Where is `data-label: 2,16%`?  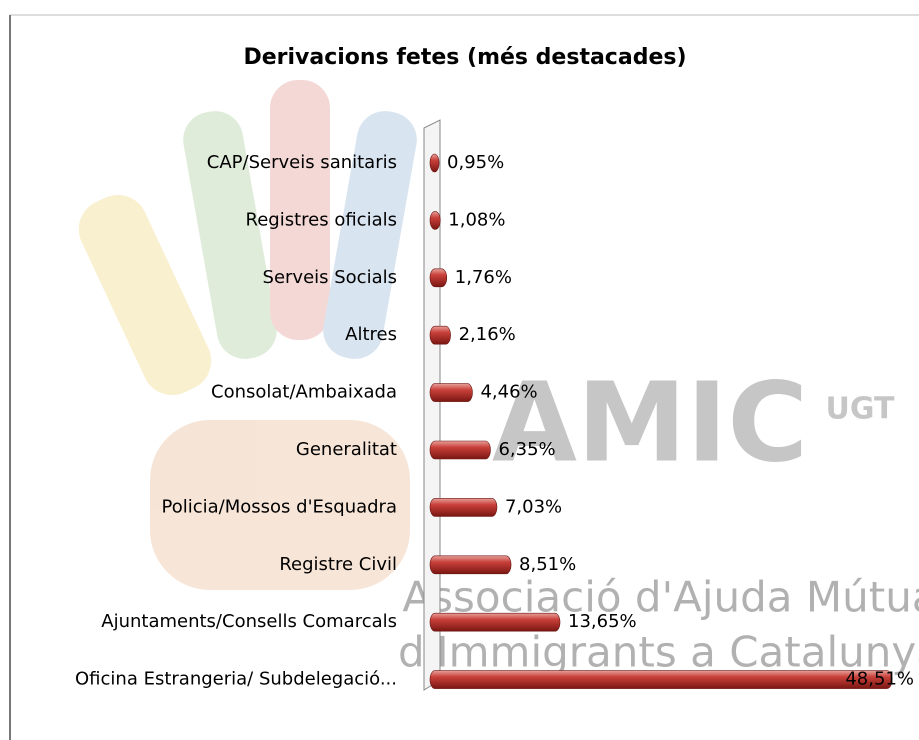
data-label: 2,16% is located at coordinates (487, 334).